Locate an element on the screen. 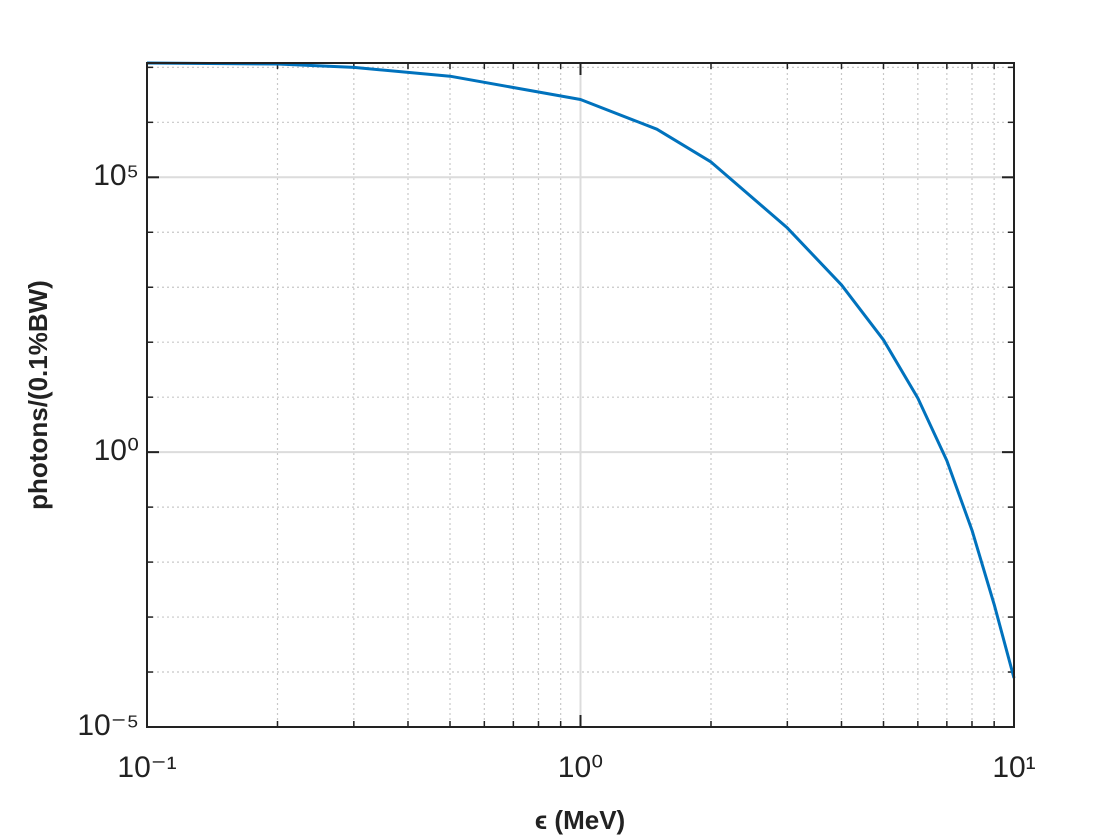  x-tick-label: 10⁰ is located at coordinates (580, 767).